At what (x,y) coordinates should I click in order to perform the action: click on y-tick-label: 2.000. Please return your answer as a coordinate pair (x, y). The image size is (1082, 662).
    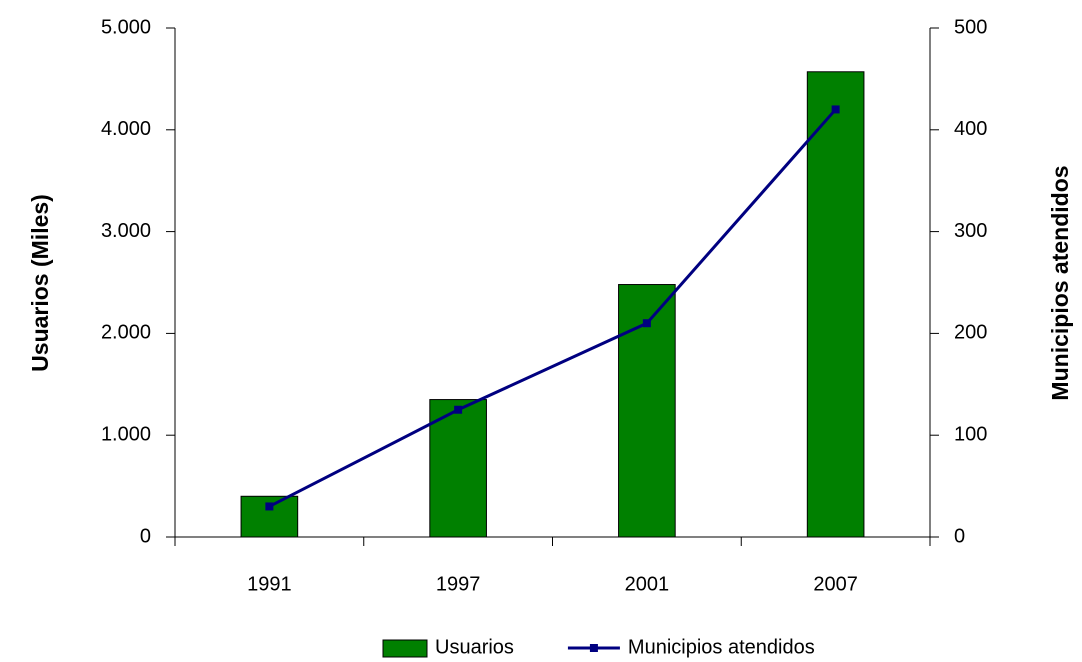
    Looking at the image, I should click on (126, 333).